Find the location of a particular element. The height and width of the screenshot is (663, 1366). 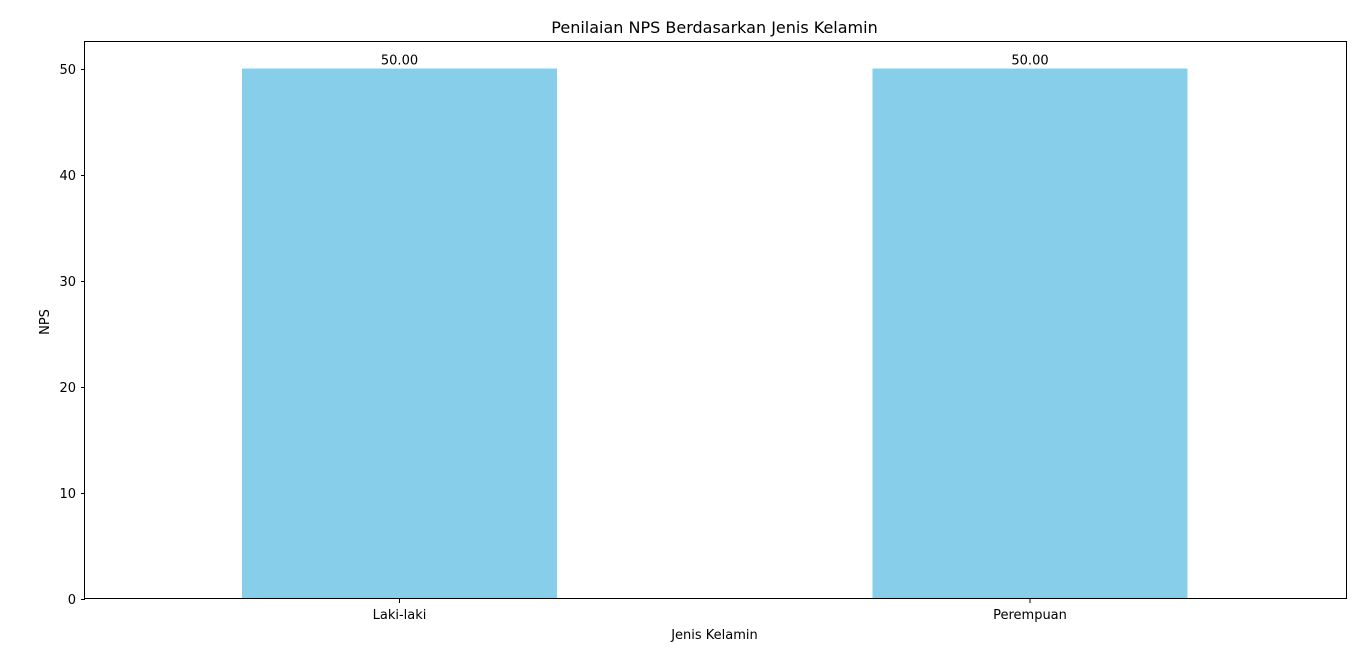

bar-labels-group: 50.00 50.00 is located at coordinates (715, 61).